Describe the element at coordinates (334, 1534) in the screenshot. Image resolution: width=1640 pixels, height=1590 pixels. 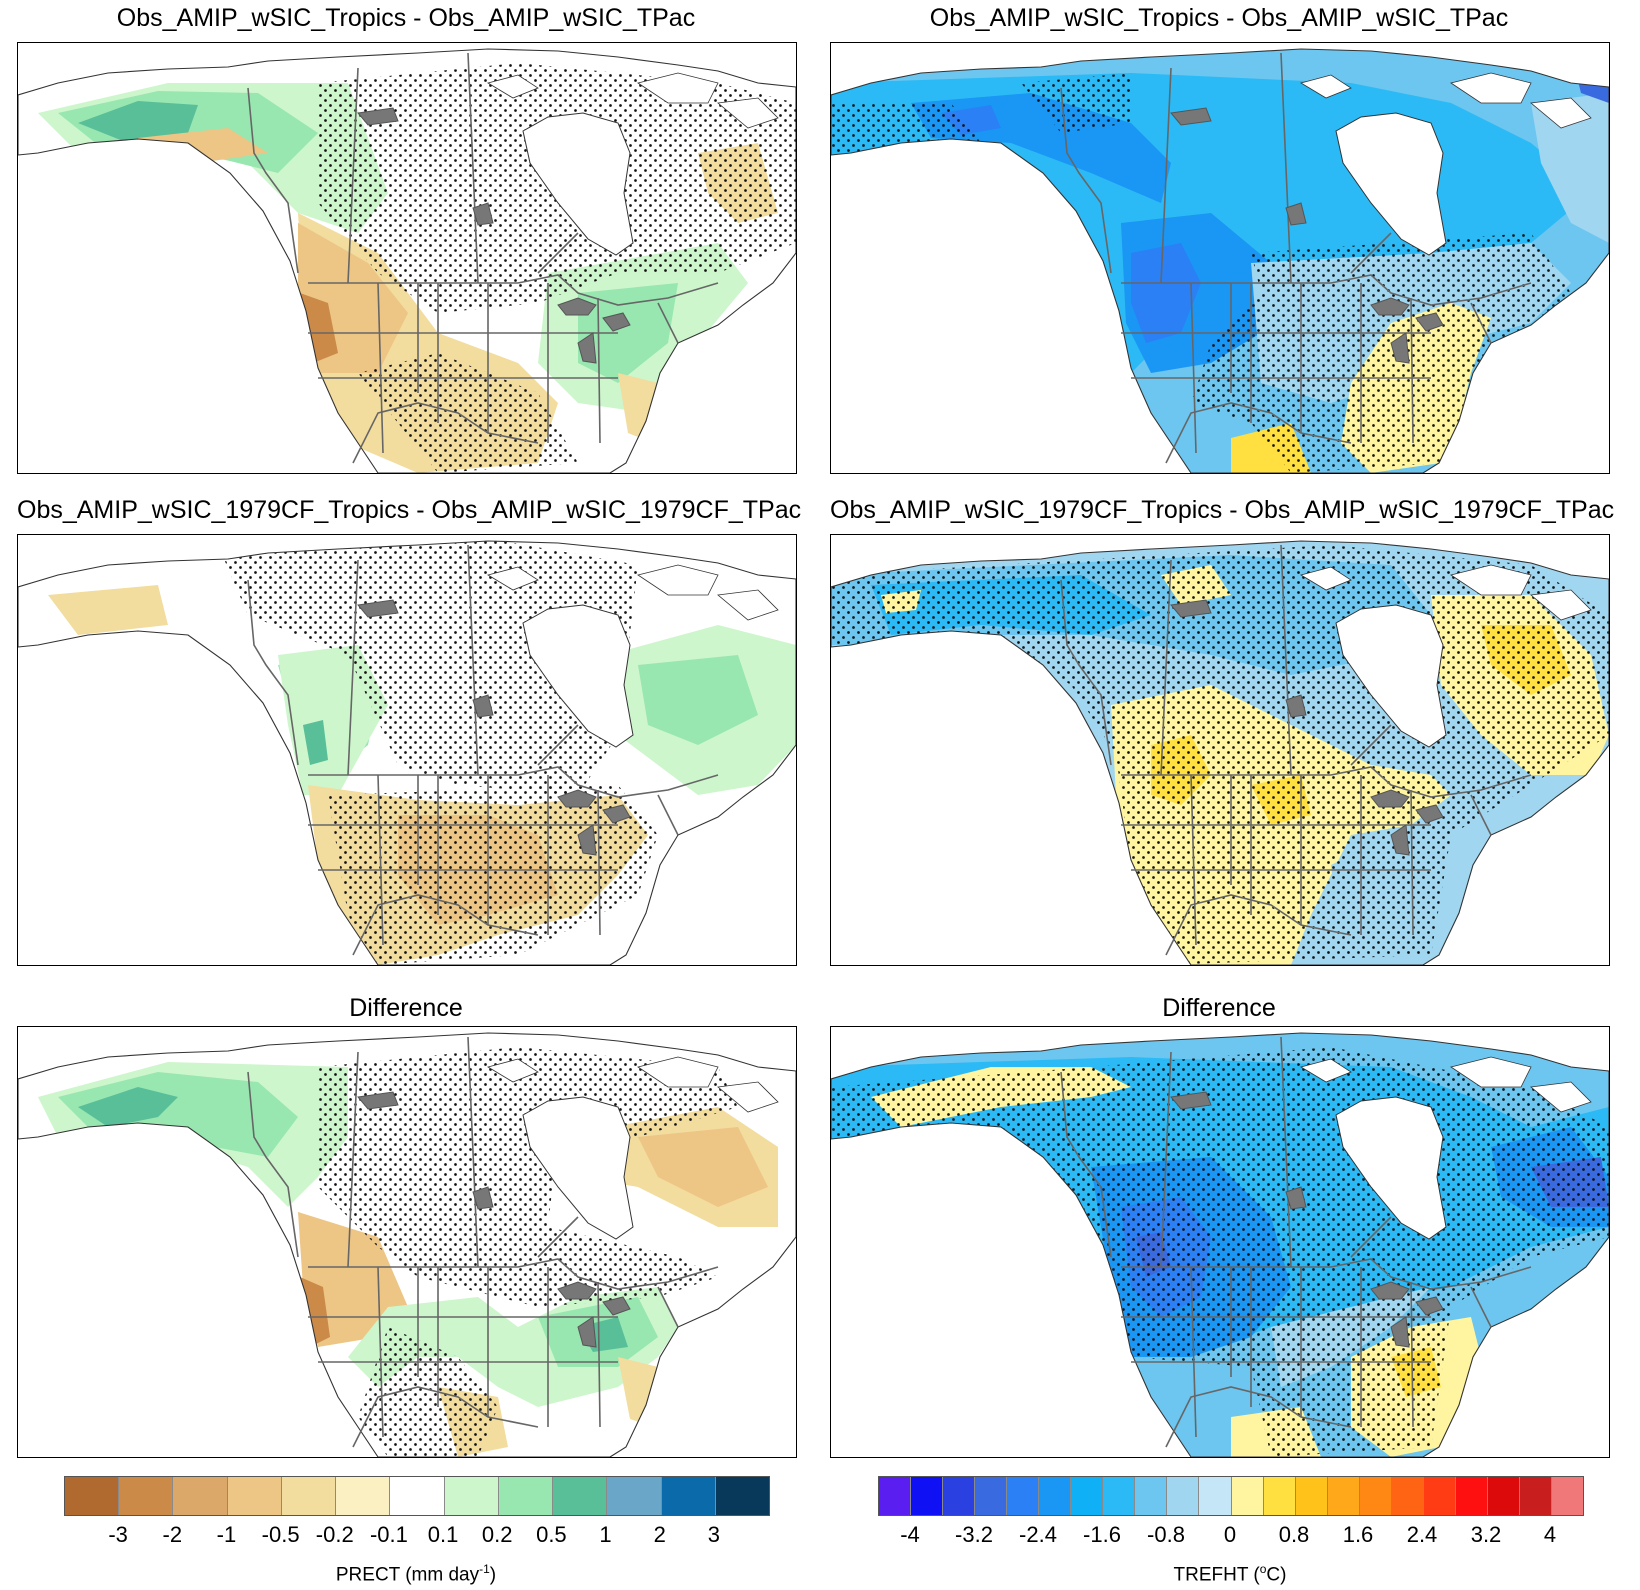
I see `prect-colorbar-tick-label: -0.2` at that location.